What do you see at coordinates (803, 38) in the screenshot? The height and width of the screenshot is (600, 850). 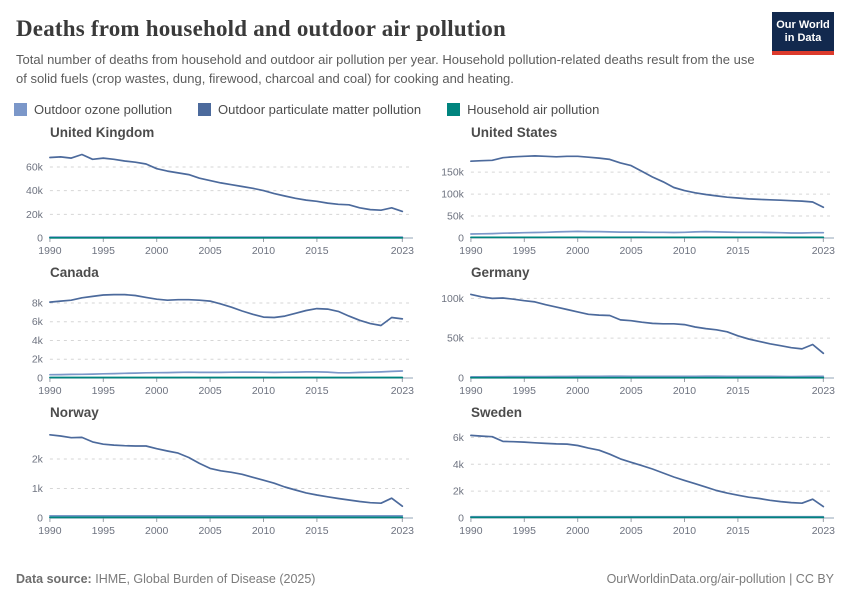 I see `owid-logo-line2: in Data` at bounding box center [803, 38].